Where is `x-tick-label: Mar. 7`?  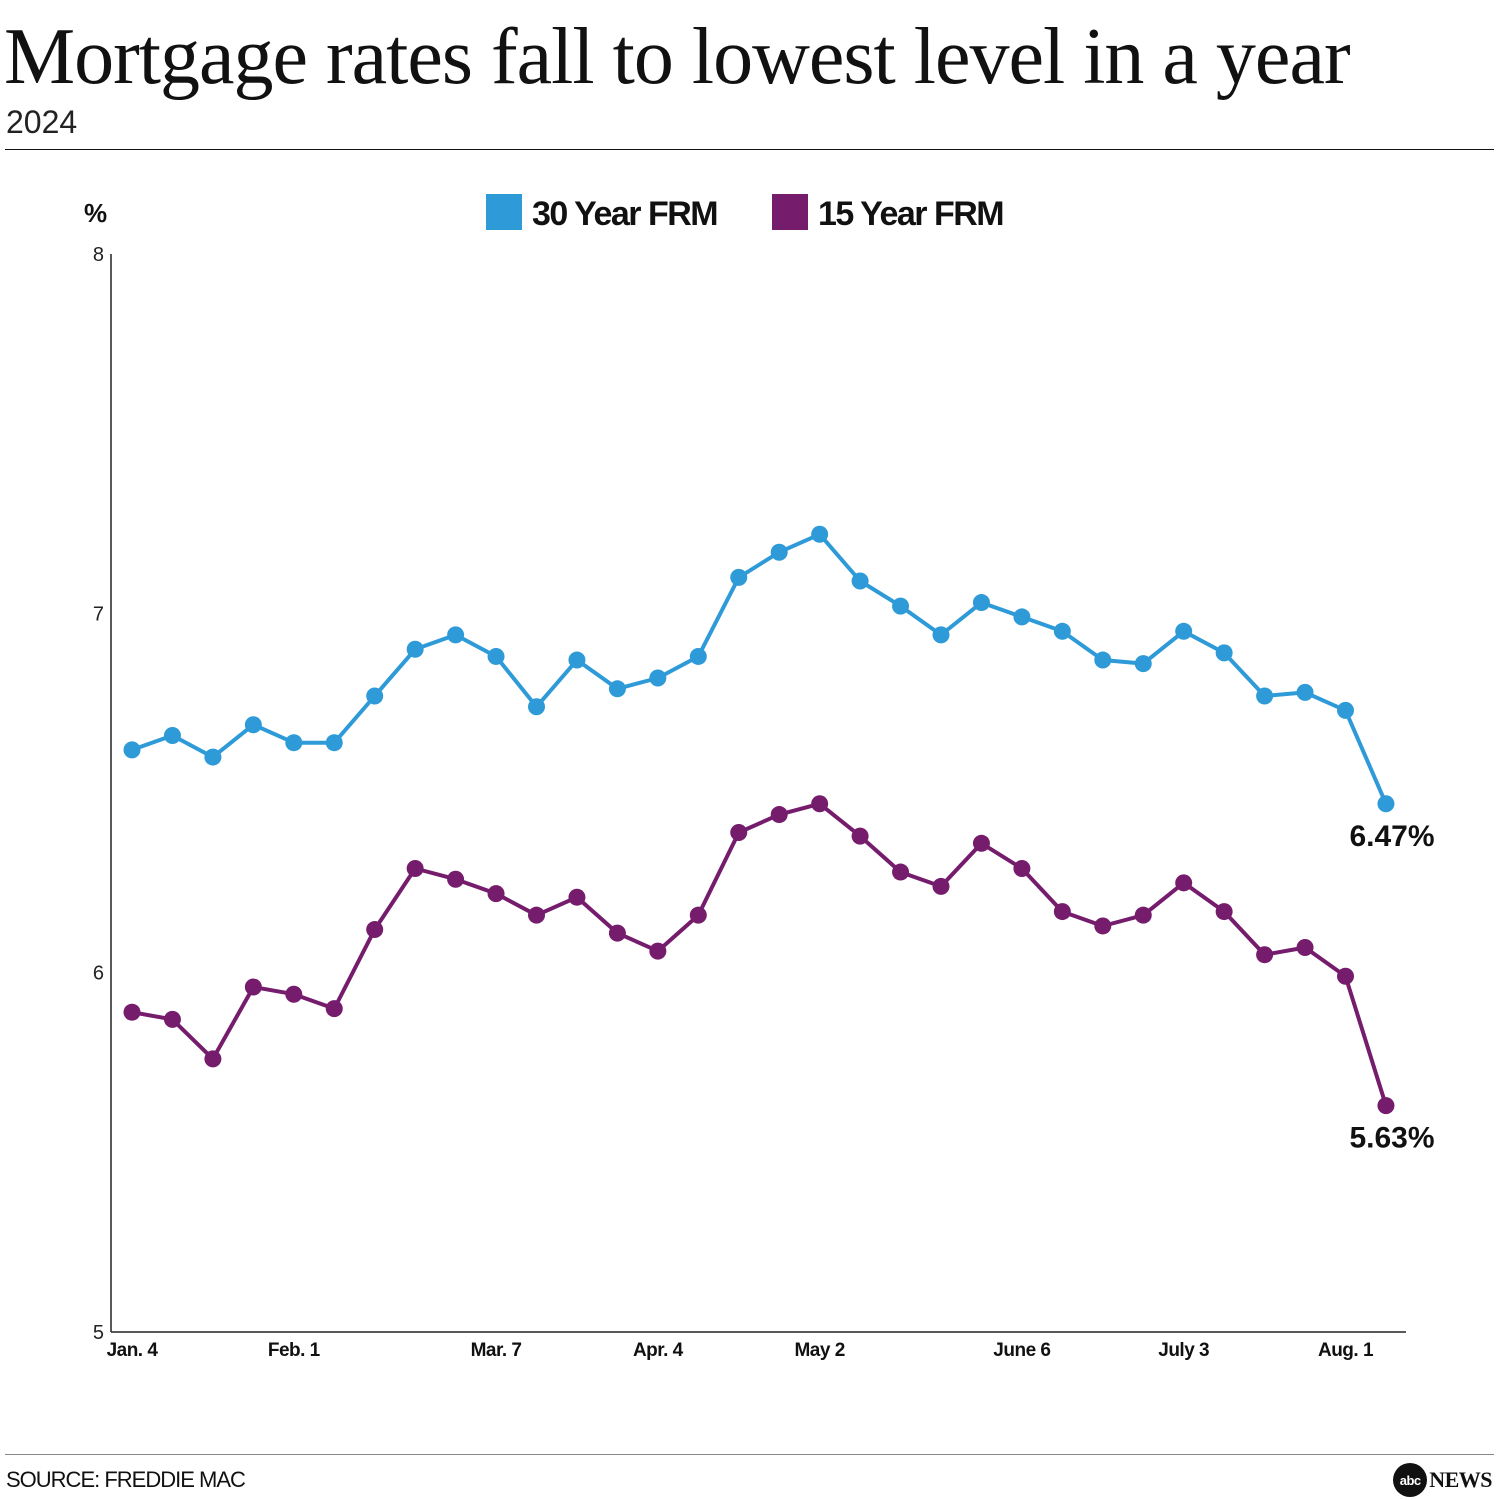
x-tick-label: Mar. 7 is located at coordinates (496, 1350).